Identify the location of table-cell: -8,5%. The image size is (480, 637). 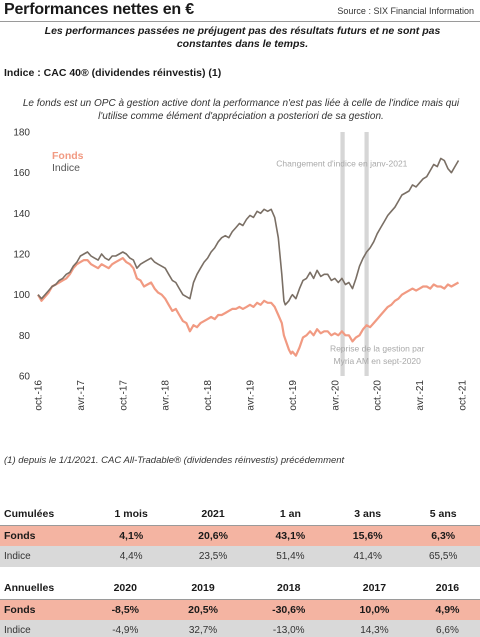
(125, 609).